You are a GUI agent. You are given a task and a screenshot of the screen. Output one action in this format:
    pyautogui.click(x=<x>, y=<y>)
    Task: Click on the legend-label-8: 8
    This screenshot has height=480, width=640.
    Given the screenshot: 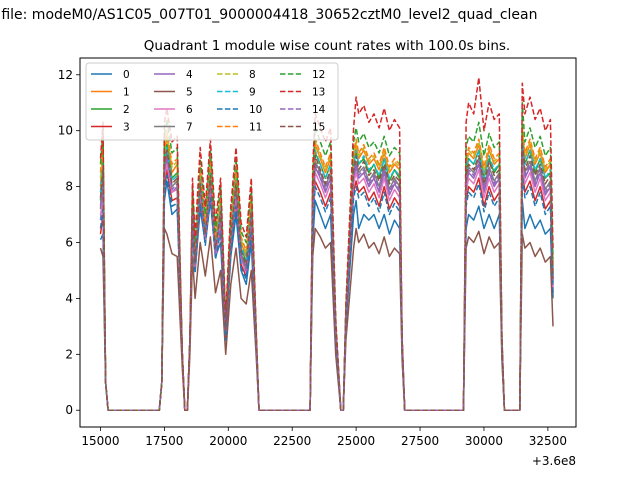 What is the action you would take?
    pyautogui.click(x=252, y=75)
    